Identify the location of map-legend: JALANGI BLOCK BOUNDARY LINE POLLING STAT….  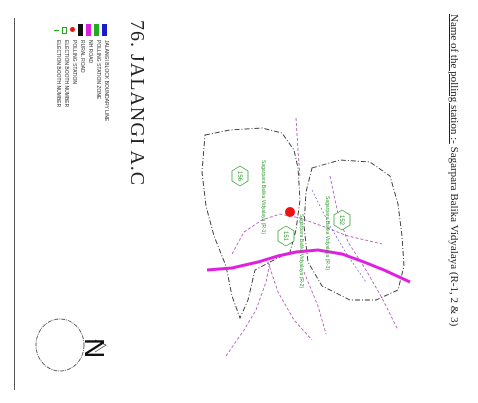
(79, 151).